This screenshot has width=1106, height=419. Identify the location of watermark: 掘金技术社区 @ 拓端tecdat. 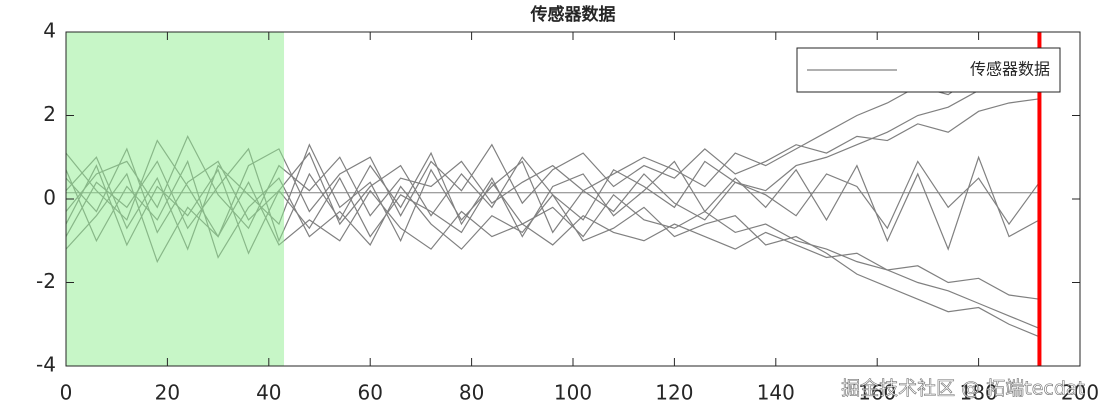
(963, 389).